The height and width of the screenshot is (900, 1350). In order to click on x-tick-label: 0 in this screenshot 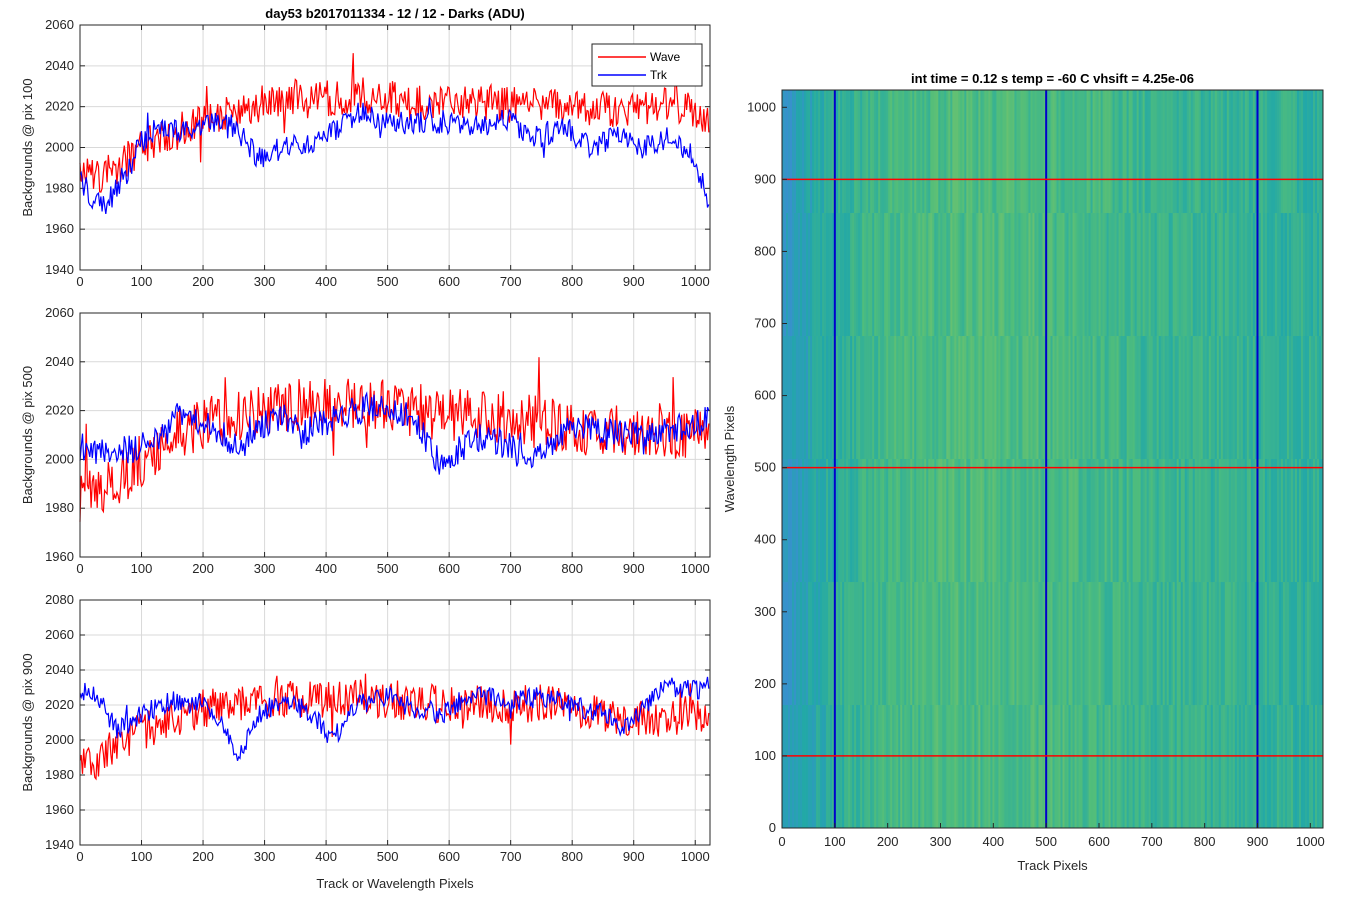, I will do `click(79, 856)`.